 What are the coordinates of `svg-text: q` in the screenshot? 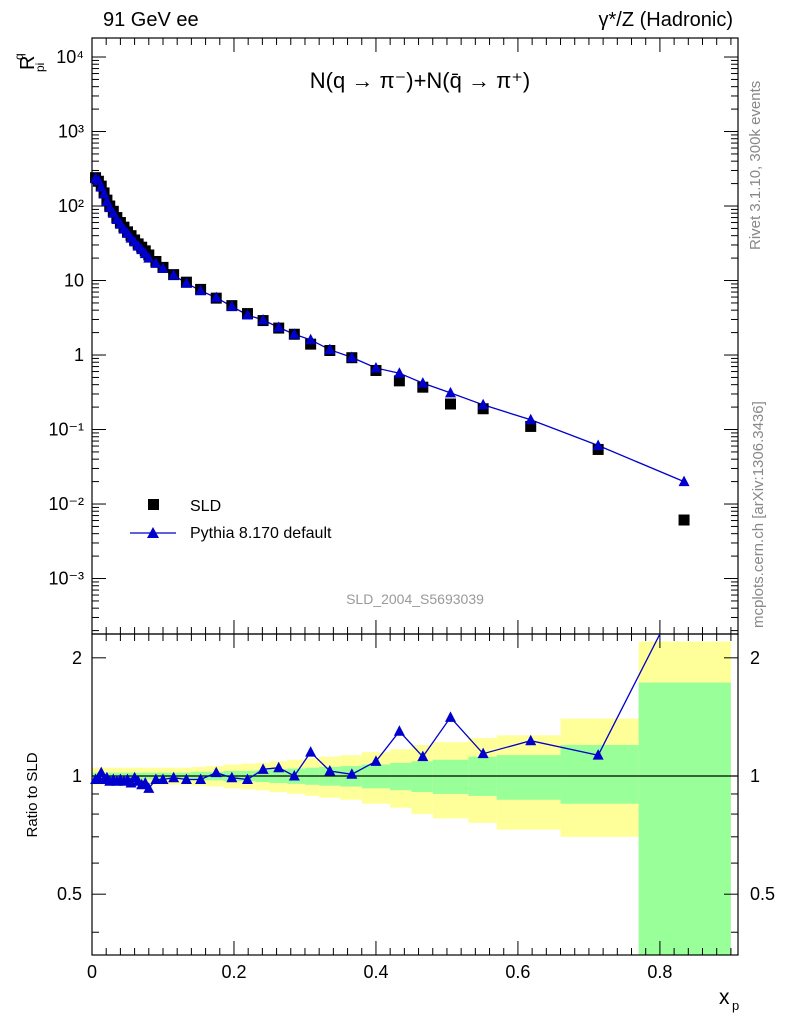 It's located at (19, 56).